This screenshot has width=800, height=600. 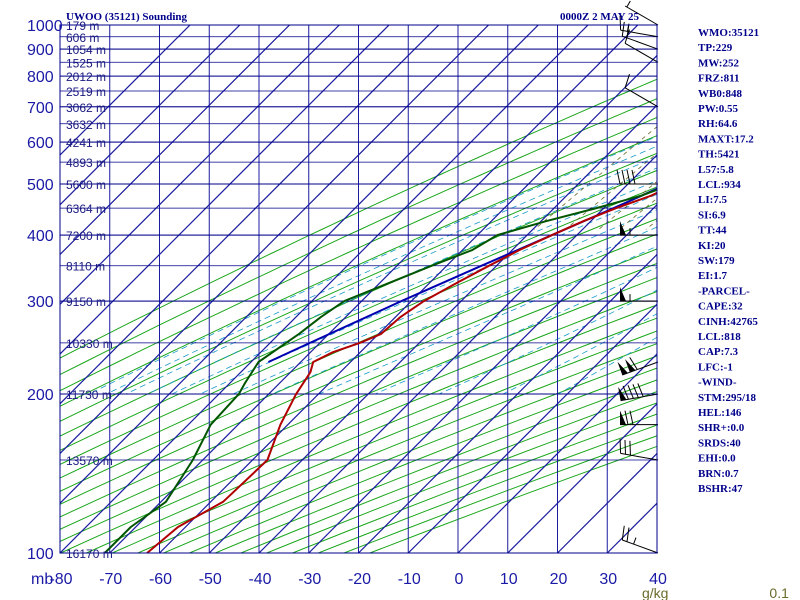 What do you see at coordinates (409, 579) in the screenshot?
I see `temperature-tick-label: -10` at bounding box center [409, 579].